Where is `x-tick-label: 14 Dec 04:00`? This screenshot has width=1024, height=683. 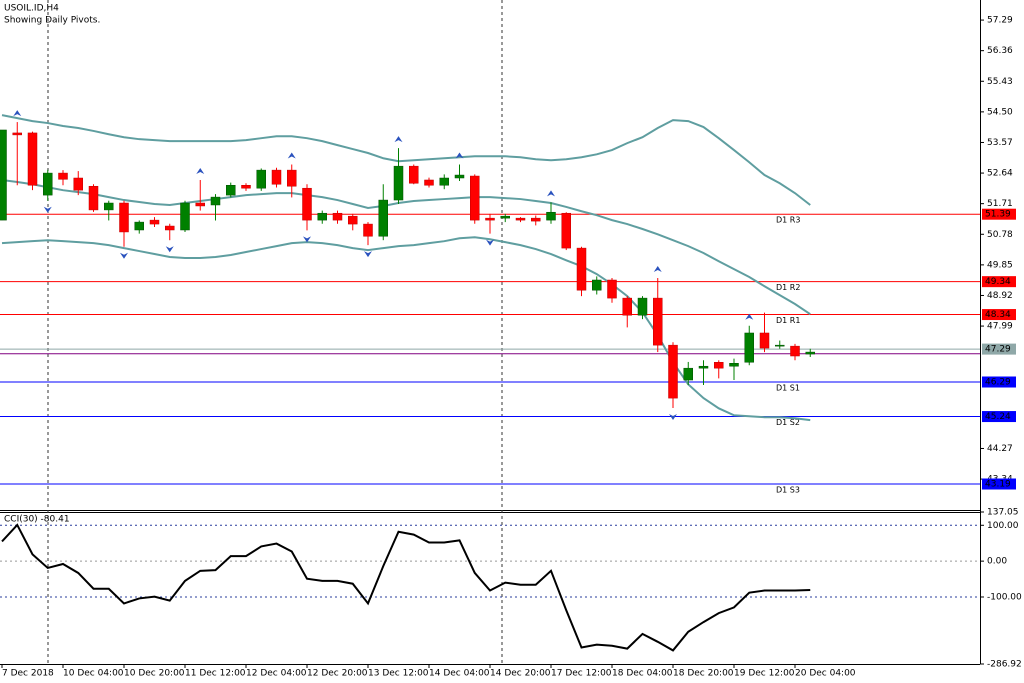
x-tick-label: 14 Dec 04:00 is located at coordinates (459, 674).